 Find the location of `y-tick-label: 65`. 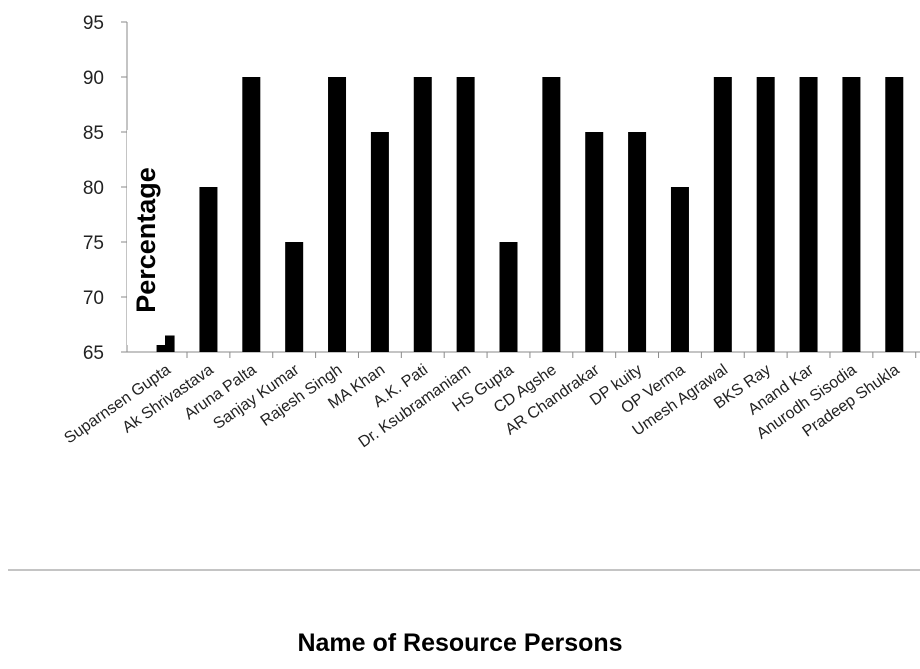

y-tick-label: 65 is located at coordinates (93, 353).